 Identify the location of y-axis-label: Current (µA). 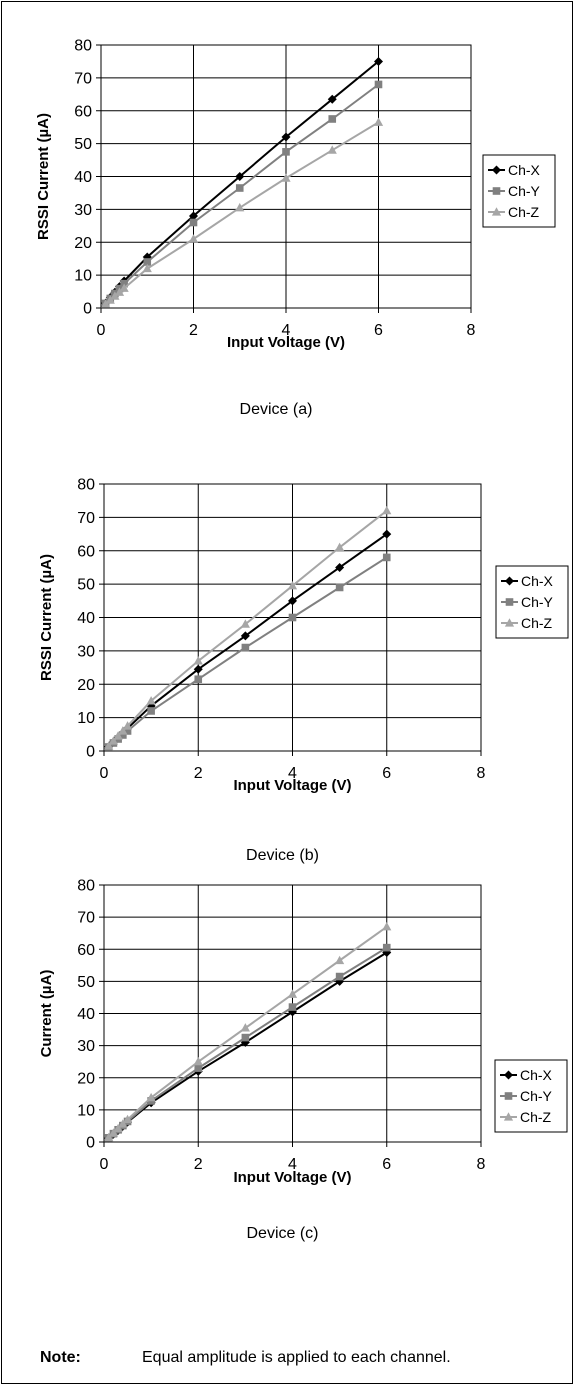
(46, 1014).